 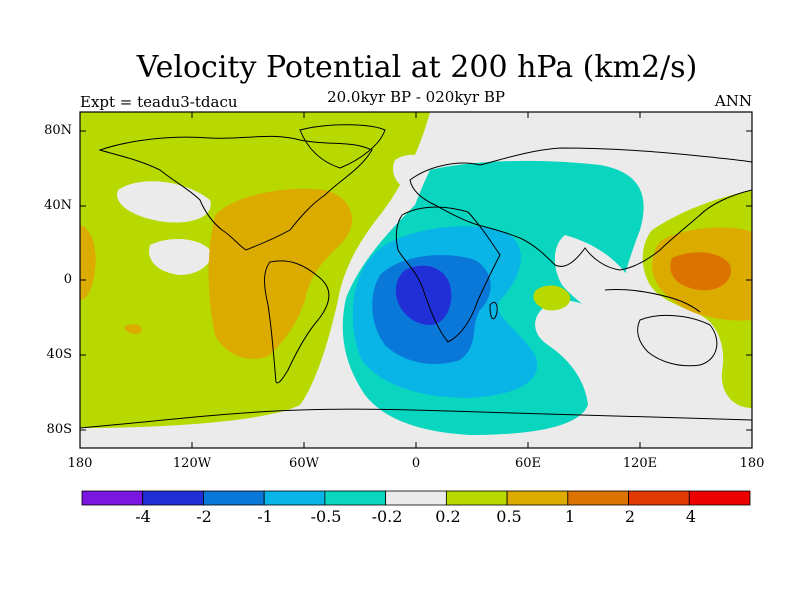 I want to click on lon-tick-180e: 180, so click(x=752, y=463).